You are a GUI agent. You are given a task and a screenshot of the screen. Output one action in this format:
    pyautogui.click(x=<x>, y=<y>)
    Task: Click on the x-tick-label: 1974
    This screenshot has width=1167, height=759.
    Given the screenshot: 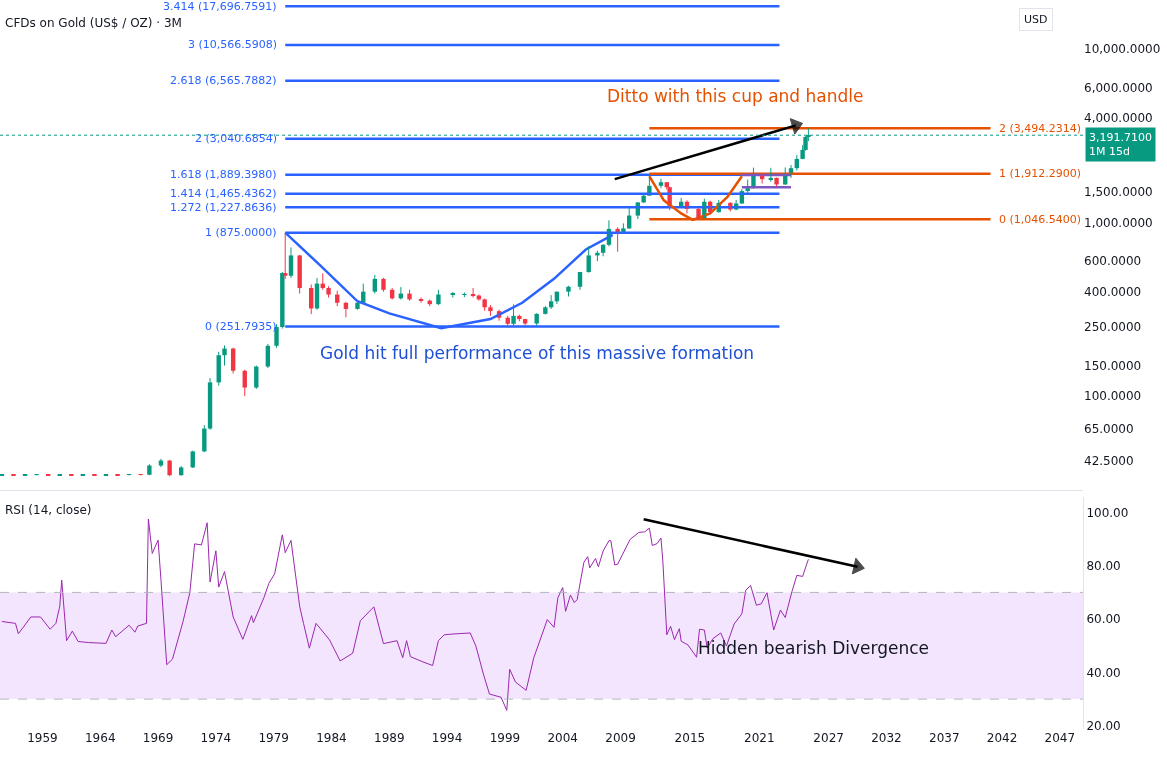 What is the action you would take?
    pyautogui.click(x=216, y=738)
    